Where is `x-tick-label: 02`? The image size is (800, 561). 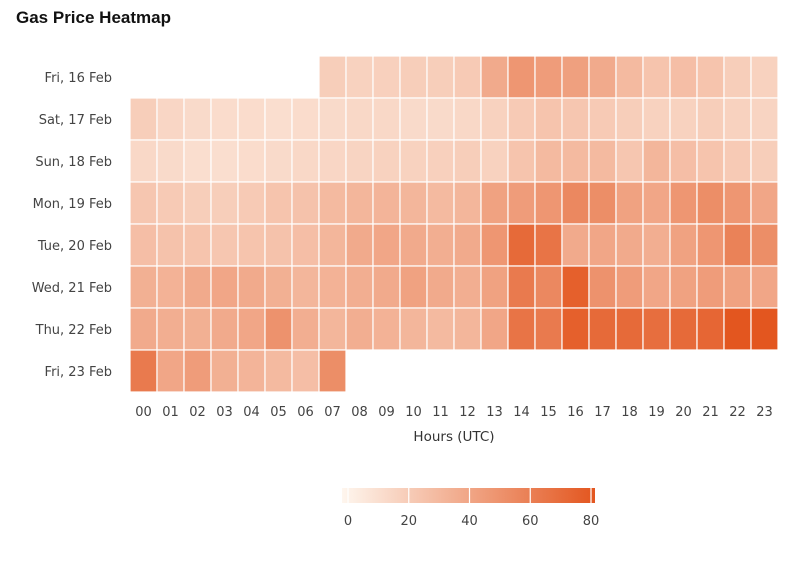
x-tick-label: 02 is located at coordinates (197, 412).